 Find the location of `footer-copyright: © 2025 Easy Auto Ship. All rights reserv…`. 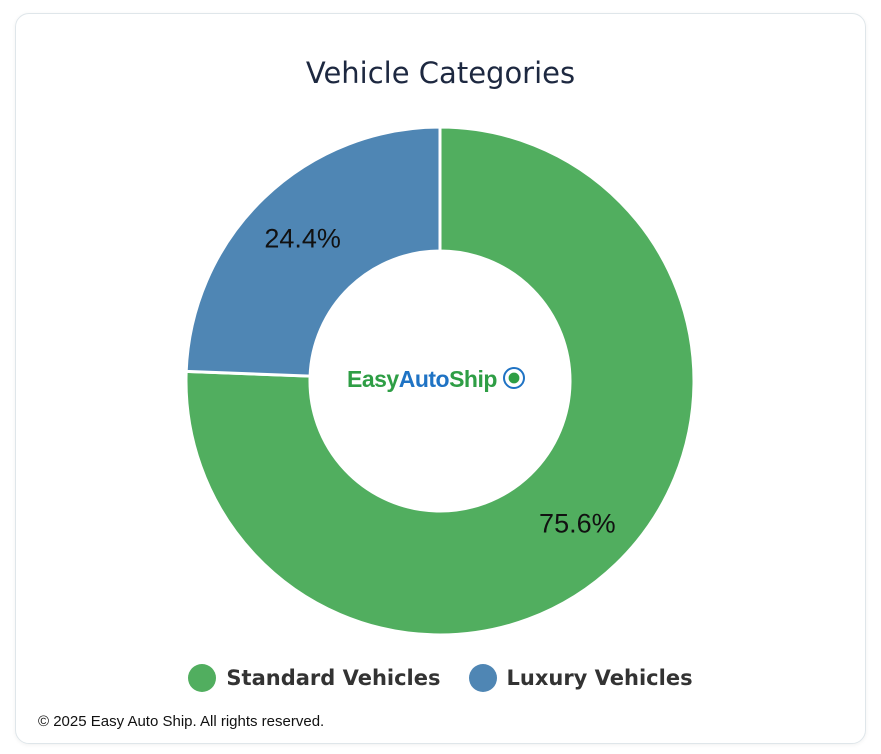

footer-copyright: © 2025 Easy Auto Ship. All rights reserv… is located at coordinates (181, 721).